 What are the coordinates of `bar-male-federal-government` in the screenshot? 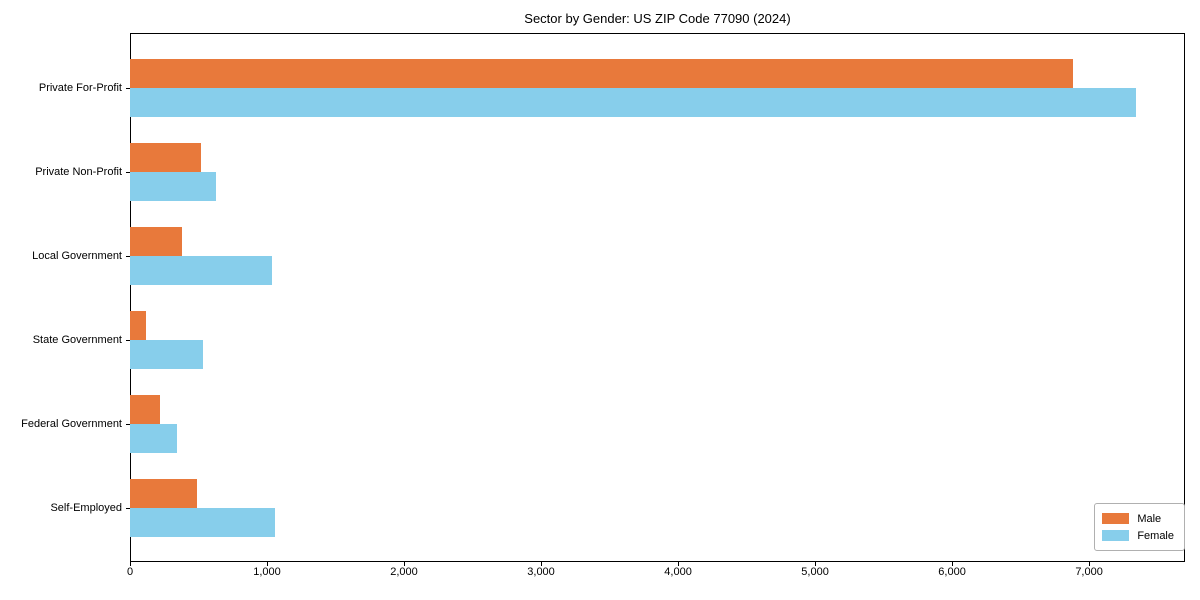 It's located at (145, 409).